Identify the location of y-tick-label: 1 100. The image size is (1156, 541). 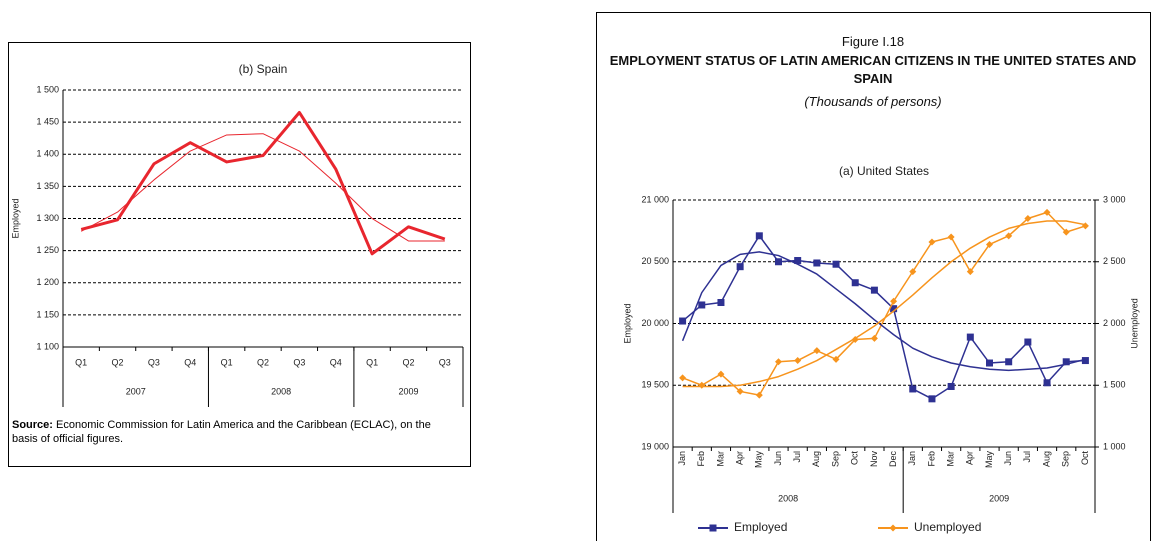
(47, 346).